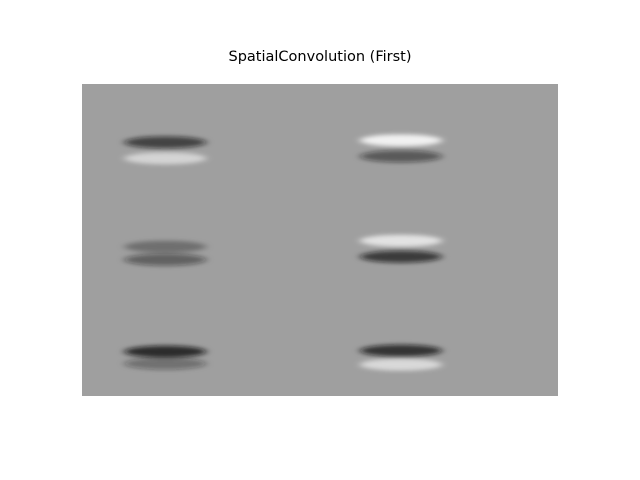 The height and width of the screenshot is (480, 640). Describe the element at coordinates (320, 57) in the screenshot. I see `chart-title: SpatialConvolution (First)` at that location.